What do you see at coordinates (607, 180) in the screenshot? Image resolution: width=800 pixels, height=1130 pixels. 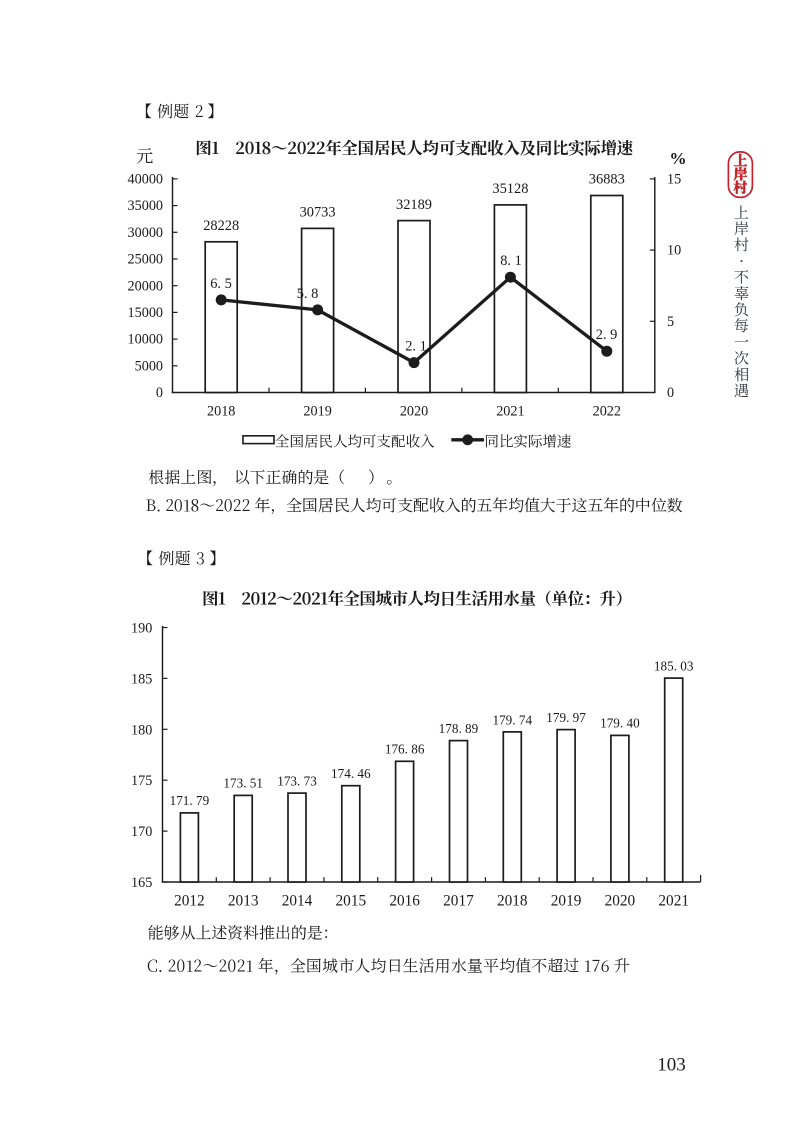 I see `svg-text: 36883` at bounding box center [607, 180].